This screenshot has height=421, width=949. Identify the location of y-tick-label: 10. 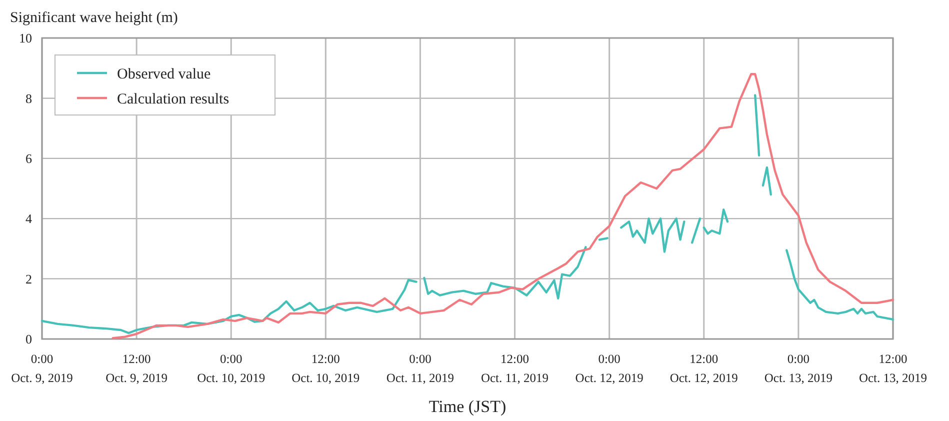
(25, 38).